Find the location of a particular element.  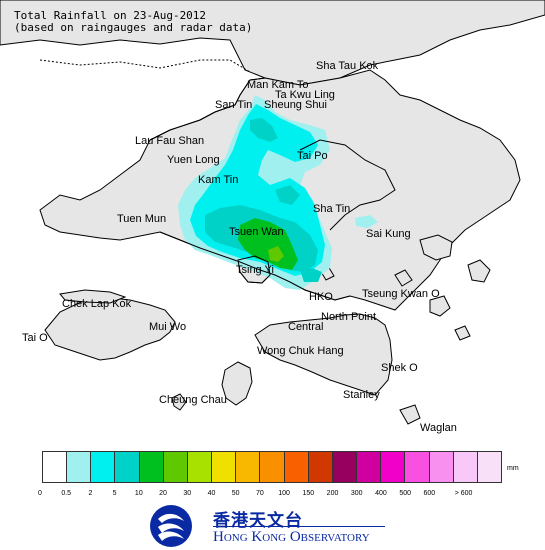

place-tsing-yi: Tsing Yi is located at coordinates (255, 270).